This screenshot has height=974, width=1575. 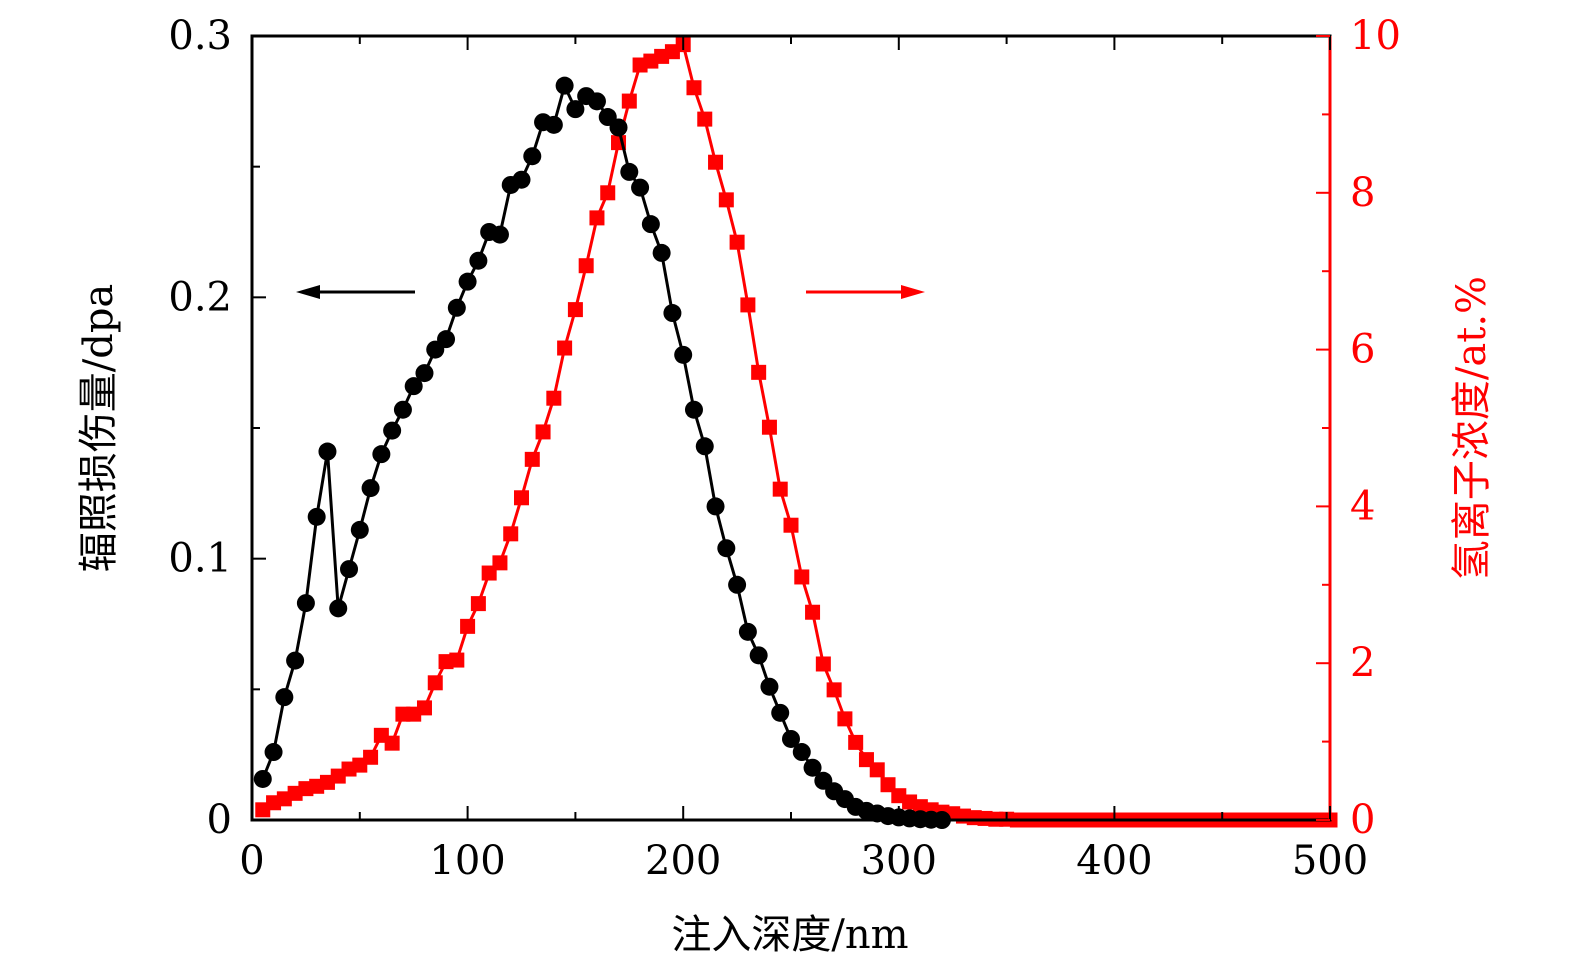 I want to click on y-left-tick-label: 0, so click(x=219, y=820).